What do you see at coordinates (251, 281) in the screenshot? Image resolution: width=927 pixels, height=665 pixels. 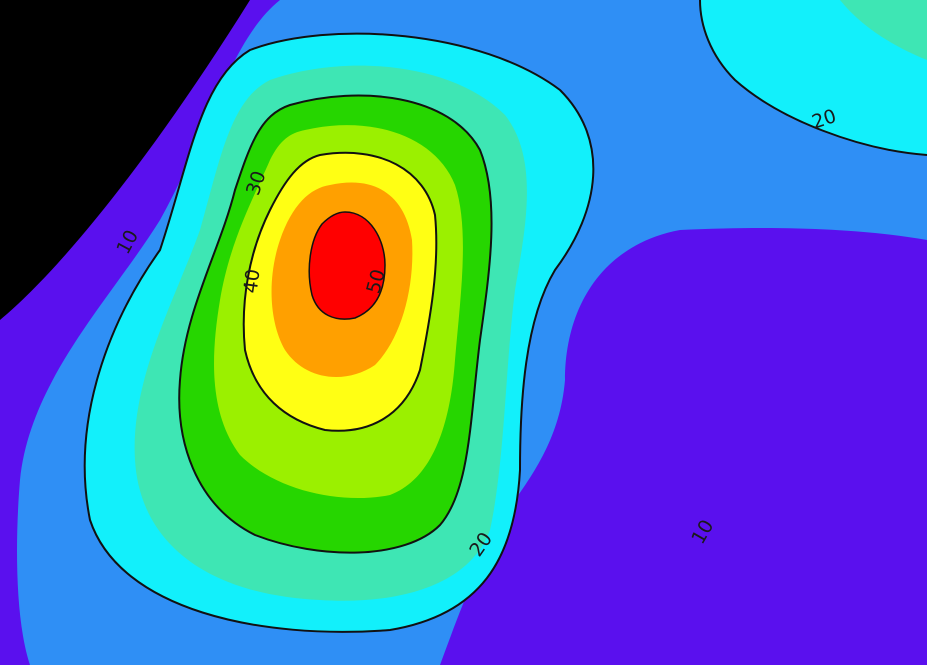 I see `contour-label: 40` at bounding box center [251, 281].